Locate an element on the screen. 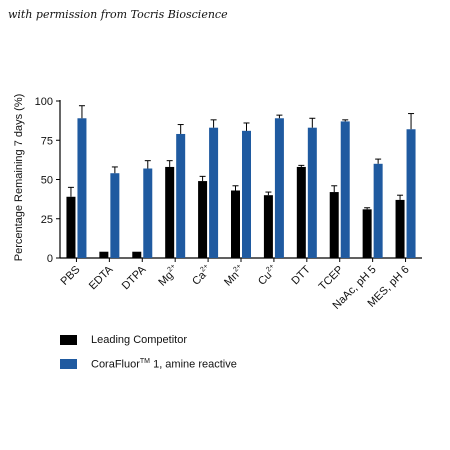 This screenshot has height=450, width=450. x-tick-label-text: DTPA is located at coordinates (134, 277).